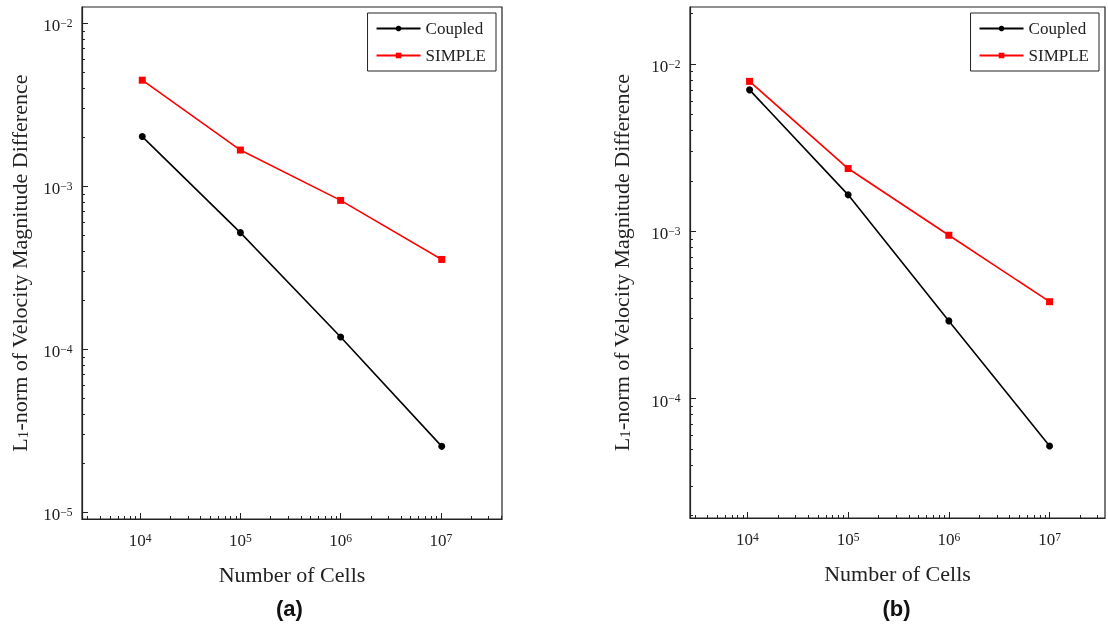 Image resolution: width=1108 pixels, height=630 pixels. I want to click on text: (a), so click(289, 608).